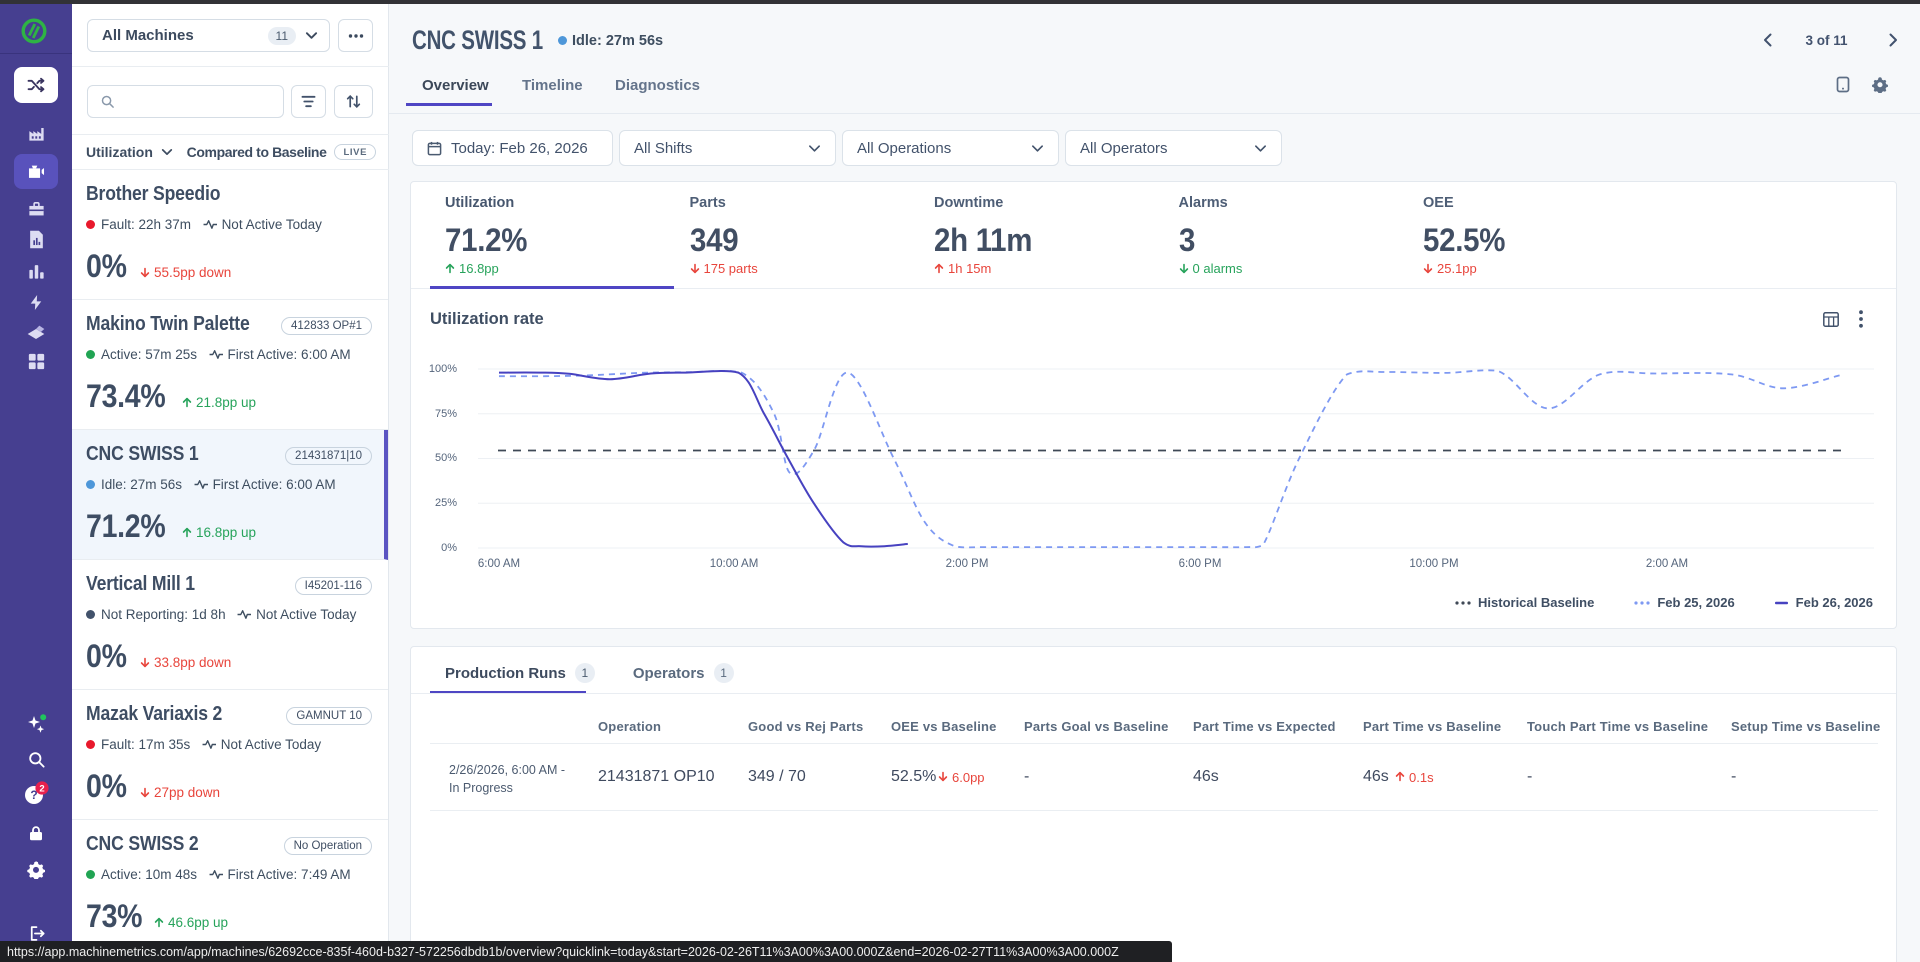 The height and width of the screenshot is (962, 1920). I want to click on svg-text: 2, so click(41, 788).